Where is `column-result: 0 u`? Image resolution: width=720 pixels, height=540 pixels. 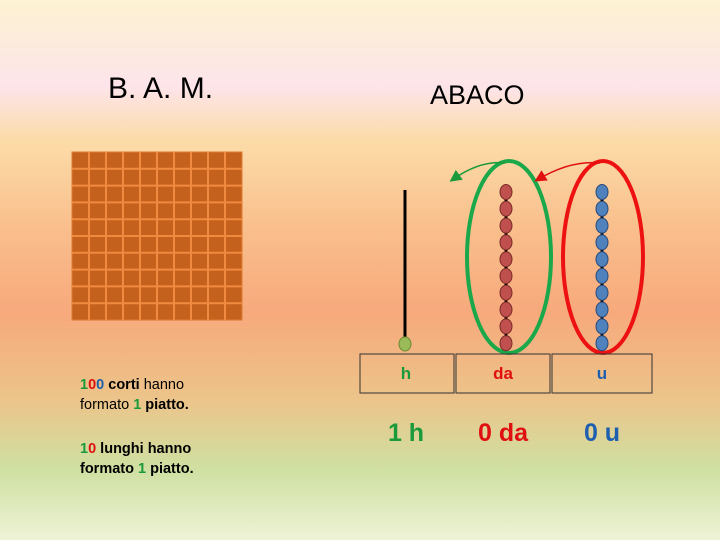 column-result: 0 u is located at coordinates (602, 433).